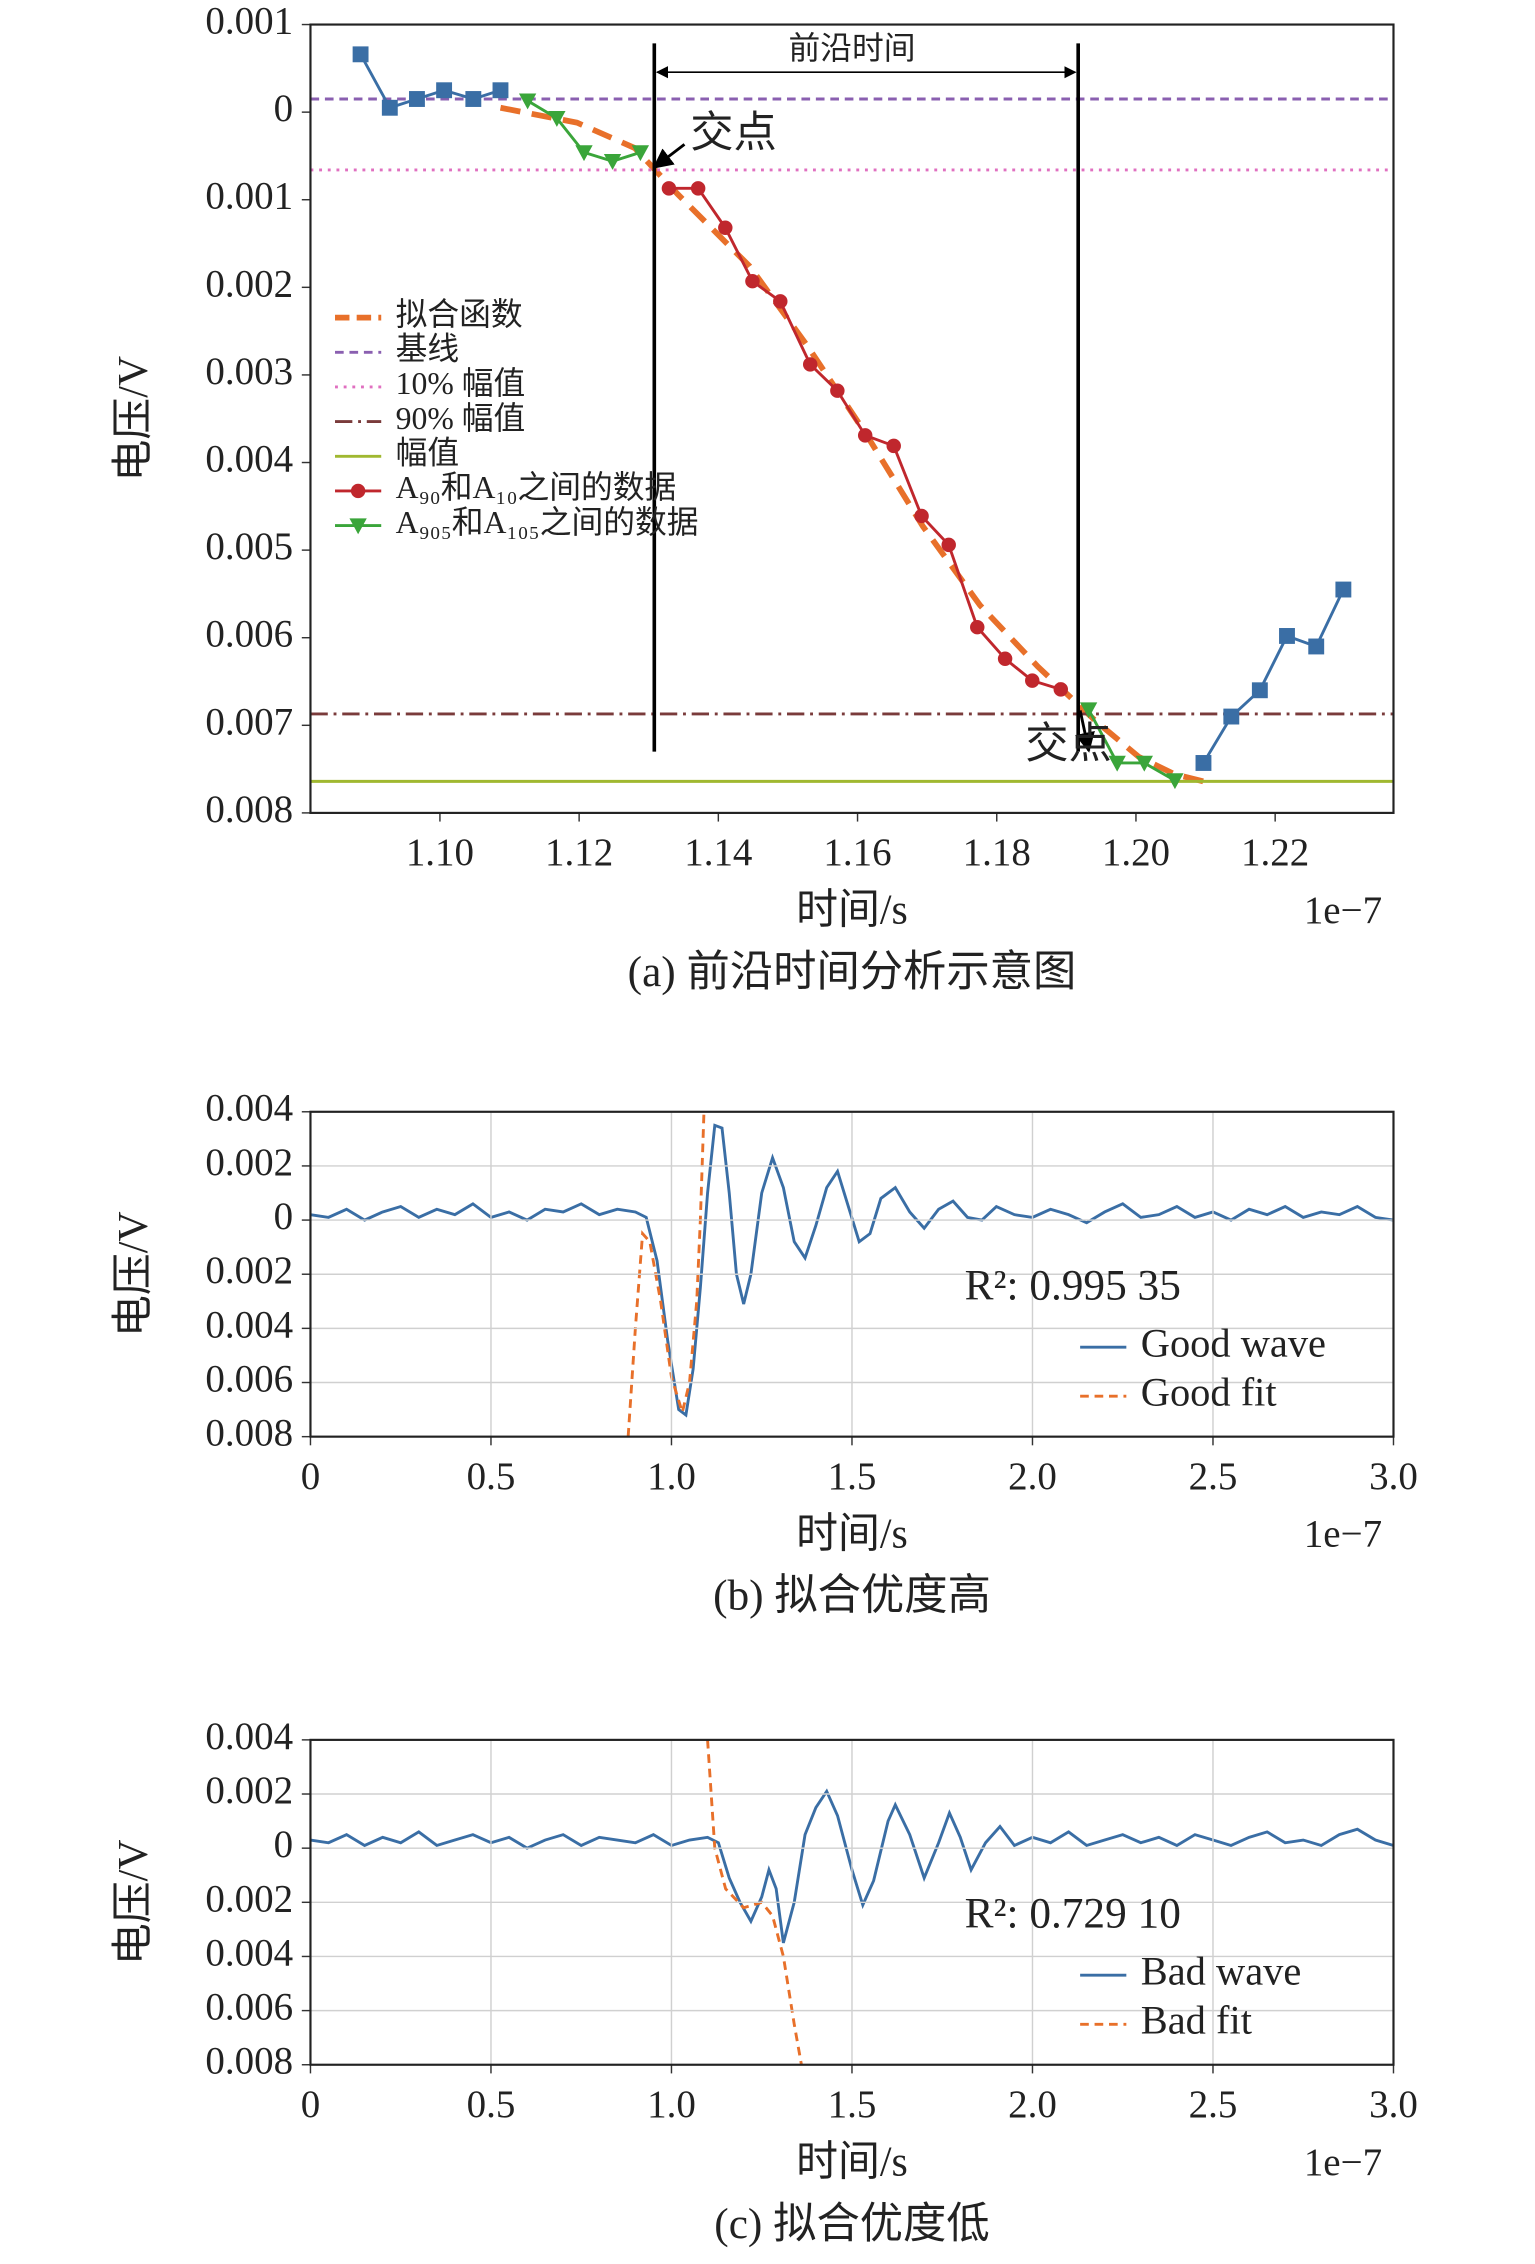 The width and height of the screenshot is (1535, 2264). I want to click on legend-label: 幅值, so click(428, 453).